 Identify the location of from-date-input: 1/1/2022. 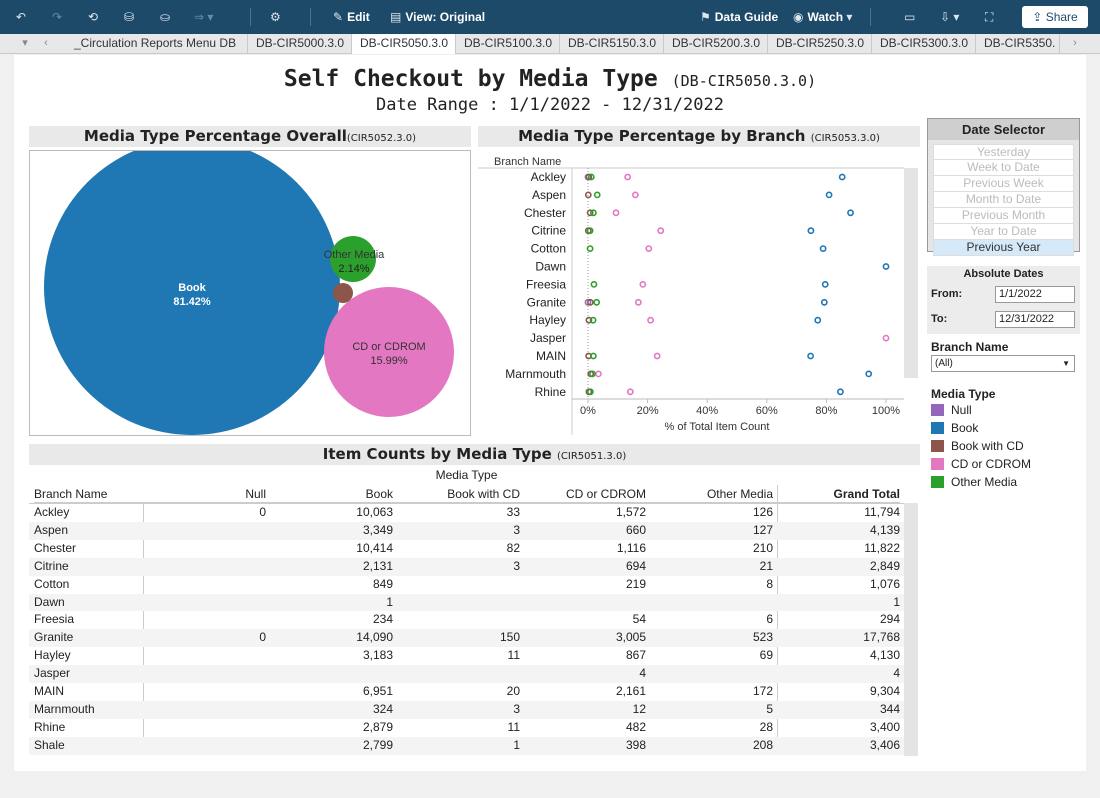
(1035, 294).